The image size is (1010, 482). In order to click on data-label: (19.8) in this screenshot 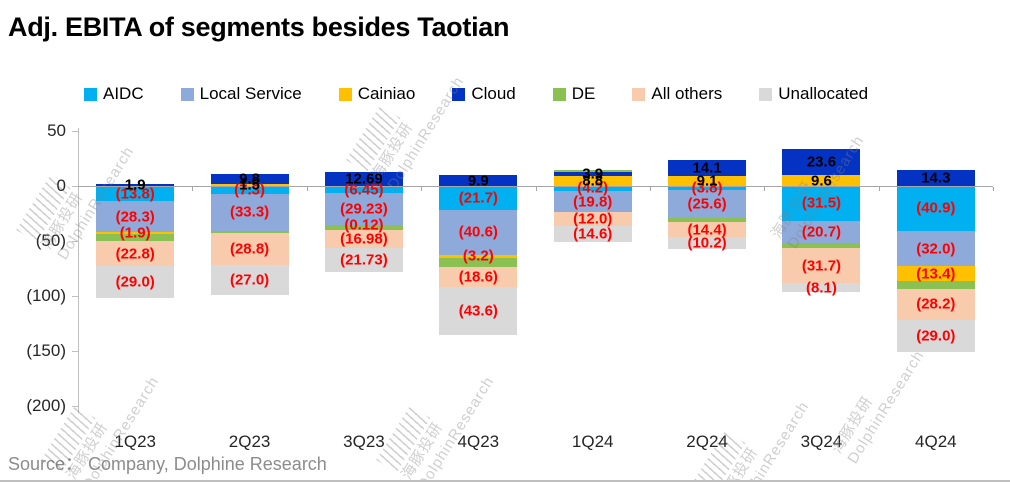, I will do `click(593, 201)`.